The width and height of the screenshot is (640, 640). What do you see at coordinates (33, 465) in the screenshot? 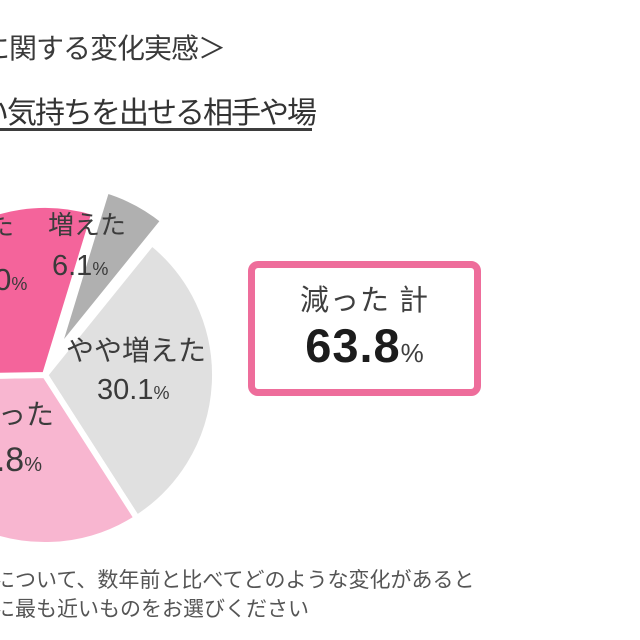
I see `slice-value-yaya-hetta-percent: %` at bounding box center [33, 465].